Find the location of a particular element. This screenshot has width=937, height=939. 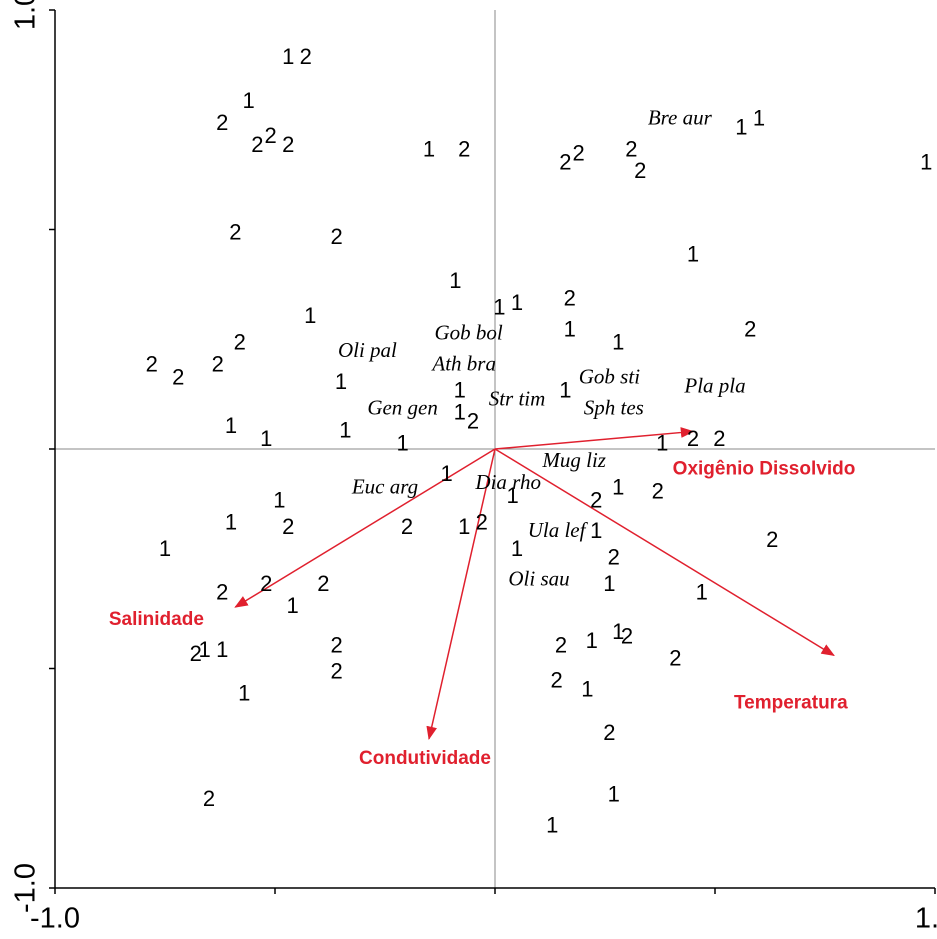

species-label: Euc arg is located at coordinates (384, 486).